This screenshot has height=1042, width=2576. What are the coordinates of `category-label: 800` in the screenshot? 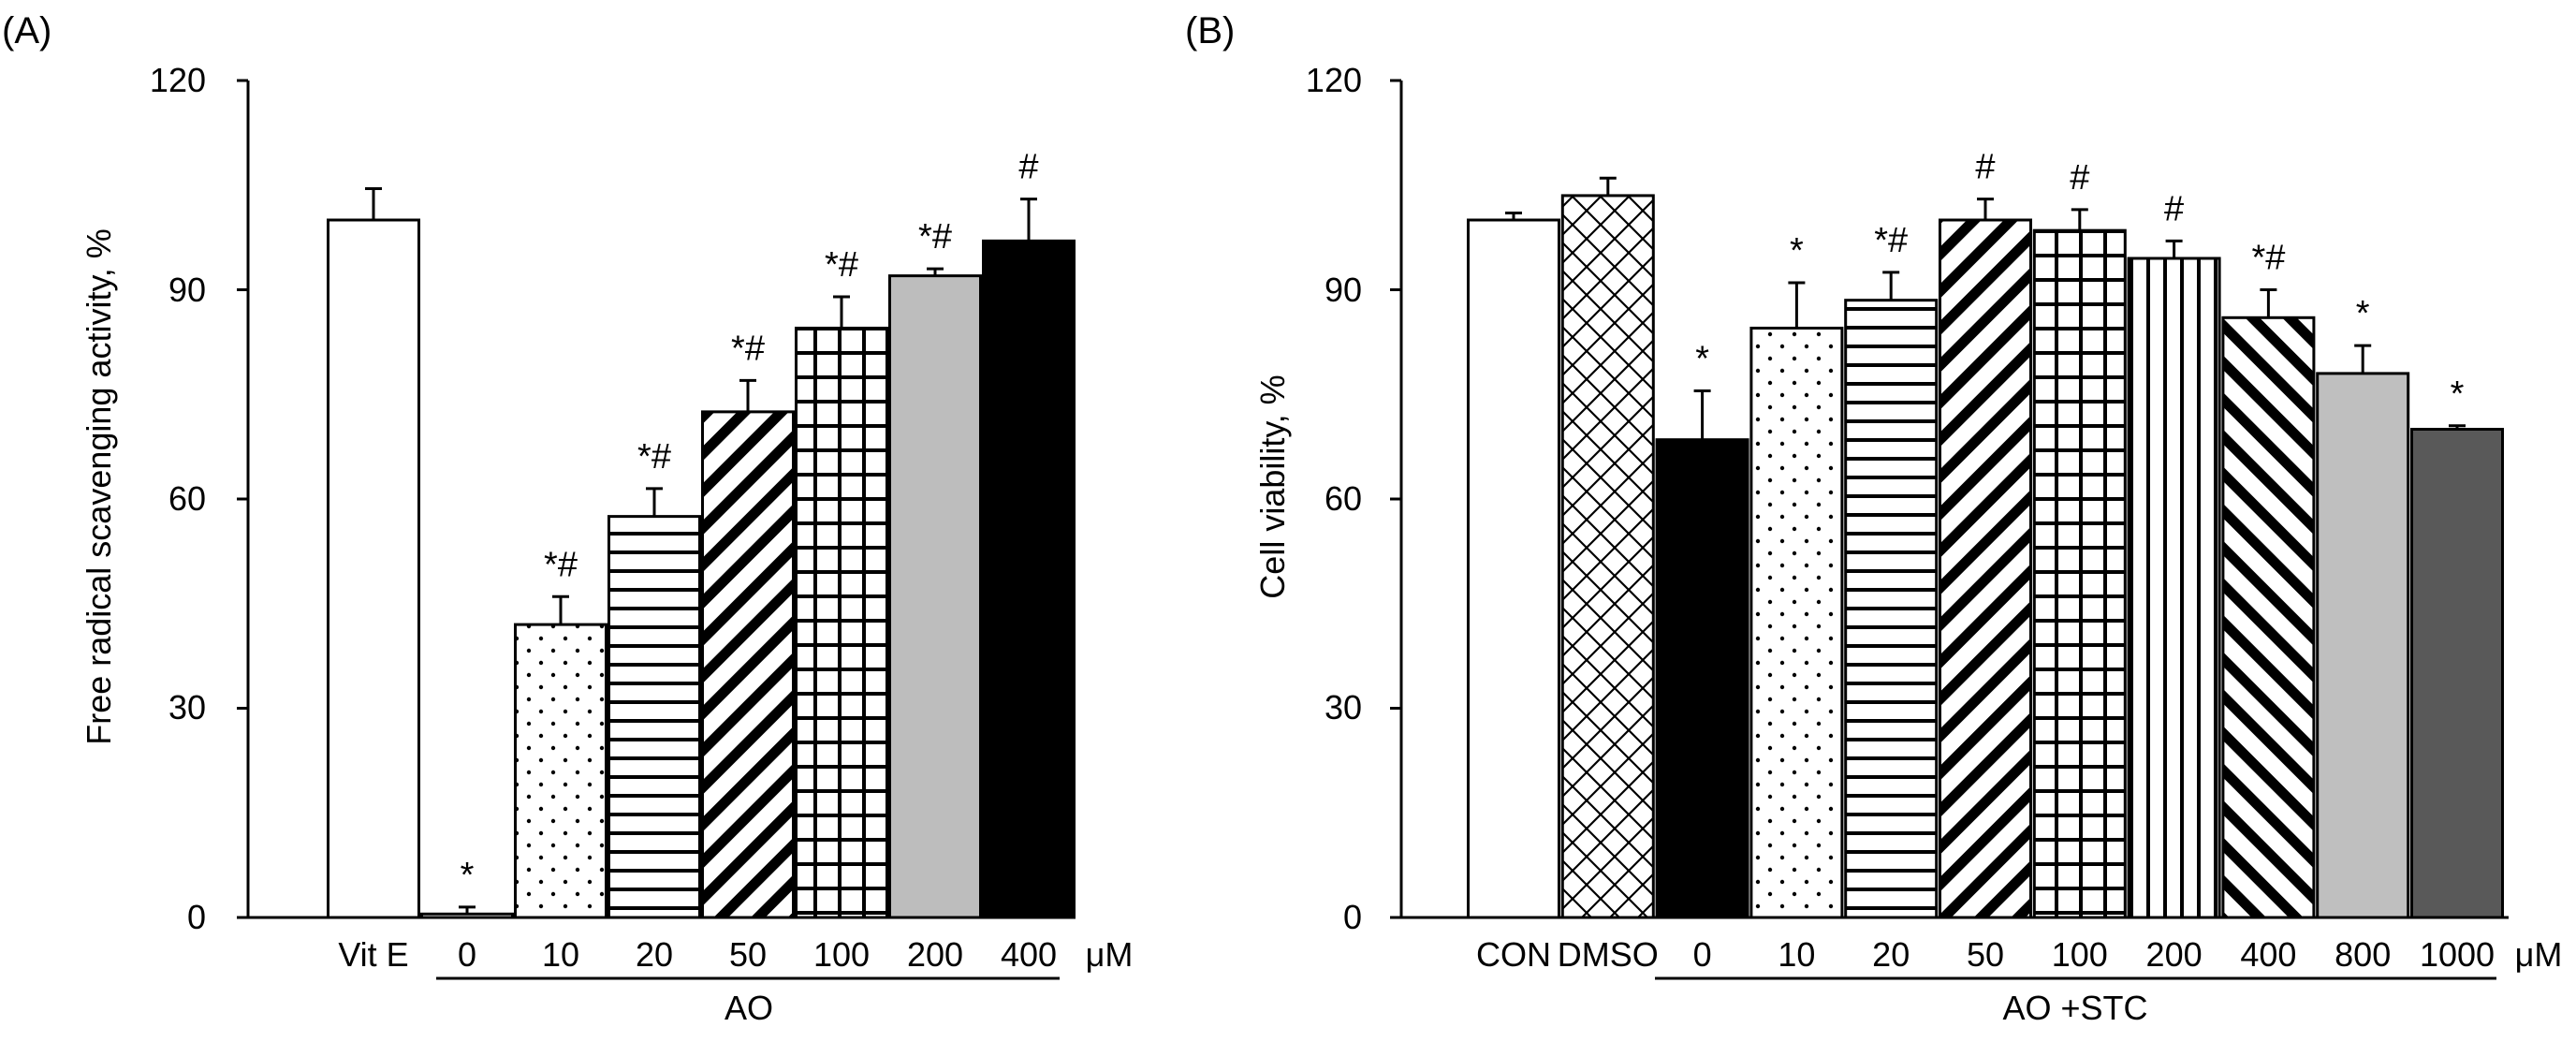 It's located at (2362, 954).